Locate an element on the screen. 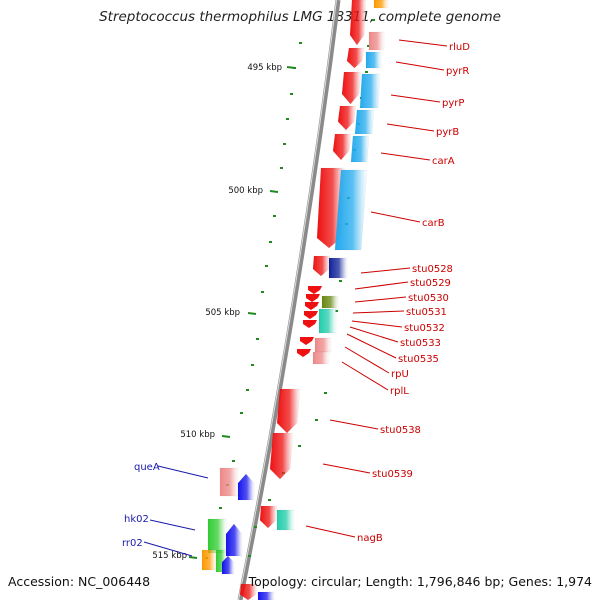 This screenshot has width=600, height=600. gene-label-stu0530: stu0530 is located at coordinates (428, 298).